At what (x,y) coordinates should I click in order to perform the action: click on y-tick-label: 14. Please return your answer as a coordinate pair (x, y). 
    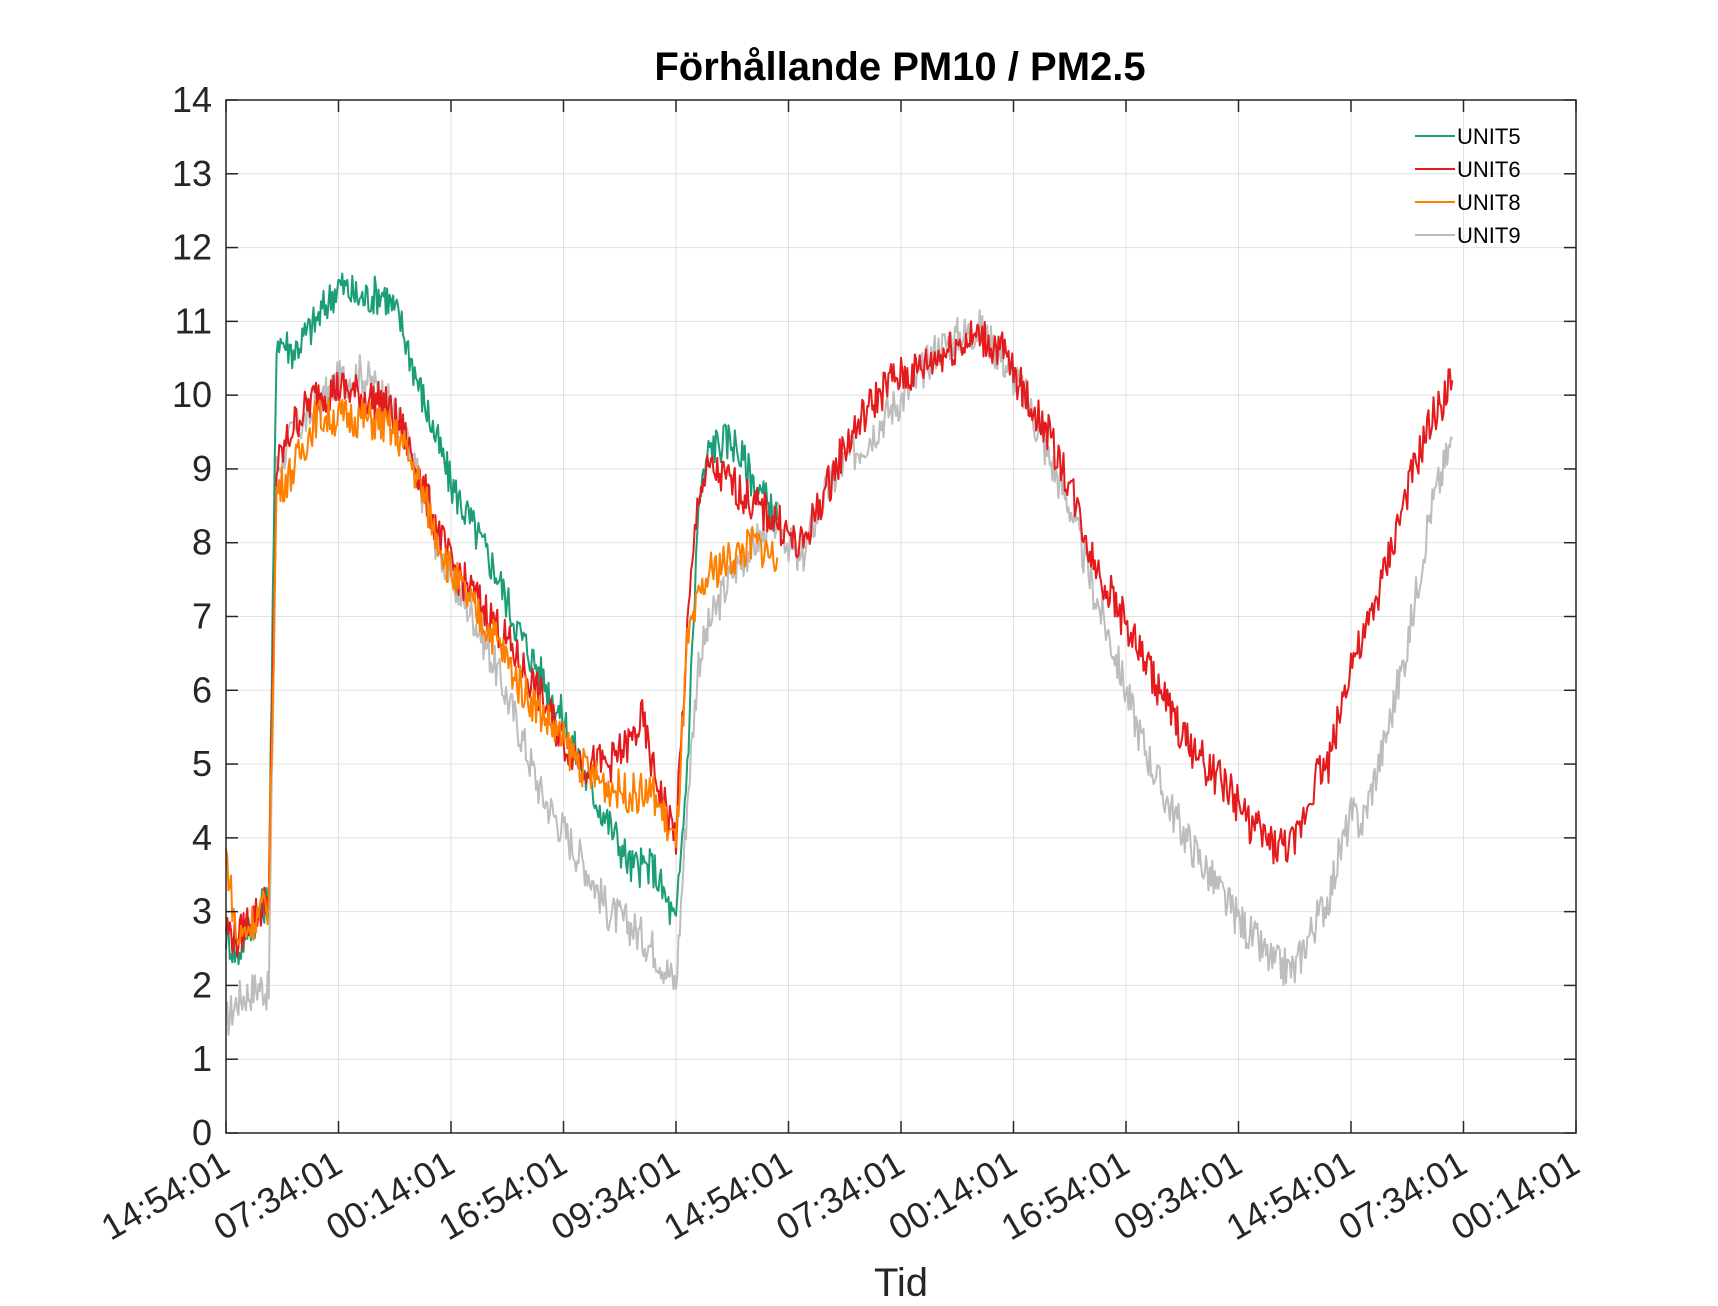
    Looking at the image, I should click on (192, 99).